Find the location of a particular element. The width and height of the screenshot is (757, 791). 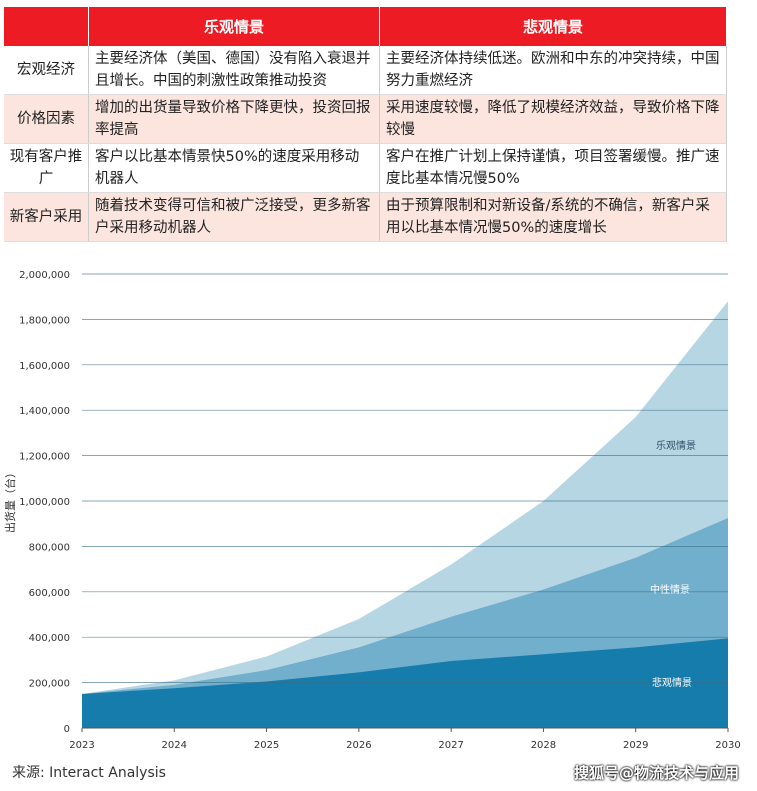

y-axis-title: 出货量（台） is located at coordinates (10, 500).